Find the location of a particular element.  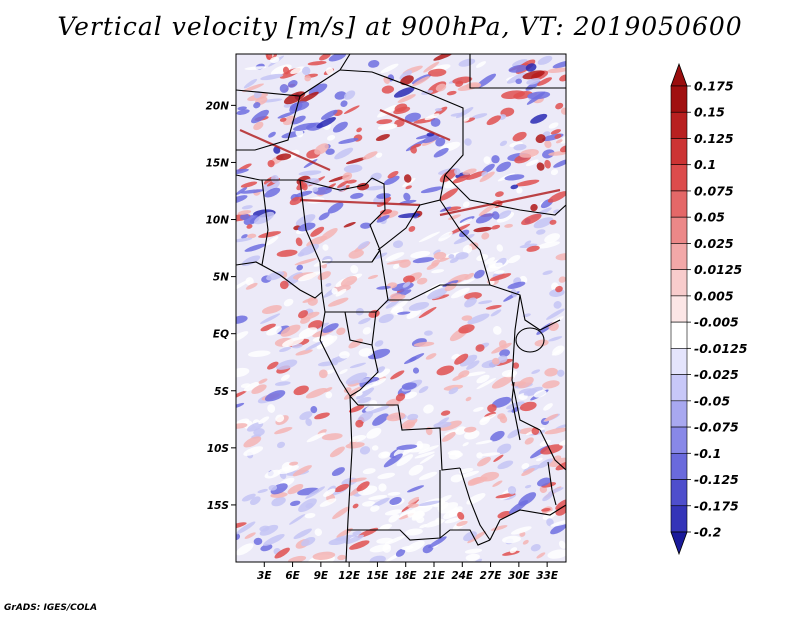

x-tick-label: 3E is located at coordinates (264, 576).